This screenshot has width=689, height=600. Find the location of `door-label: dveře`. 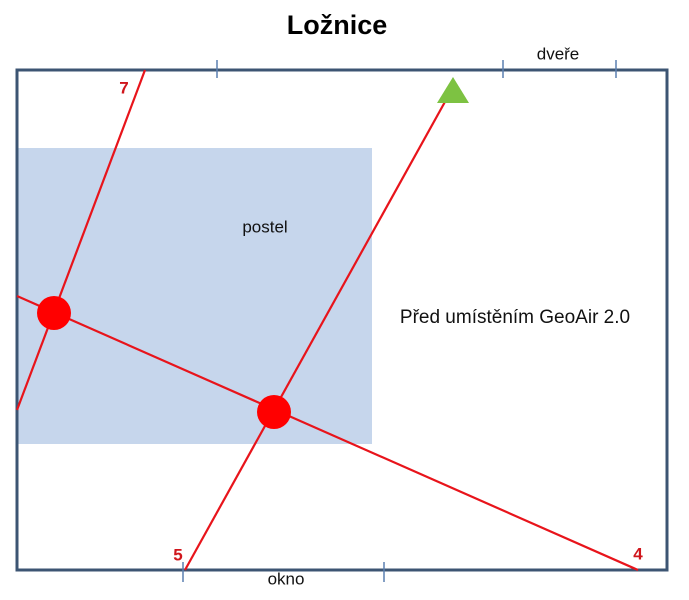

door-label: dveře is located at coordinates (558, 53).